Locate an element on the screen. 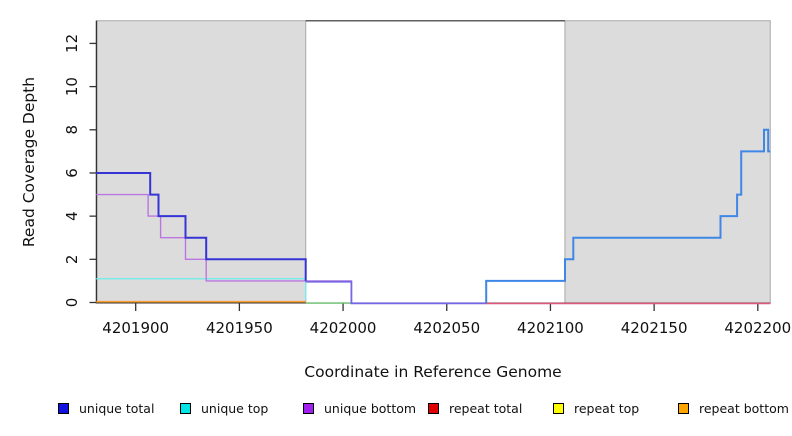  legend-label: repeat total is located at coordinates (486, 408).